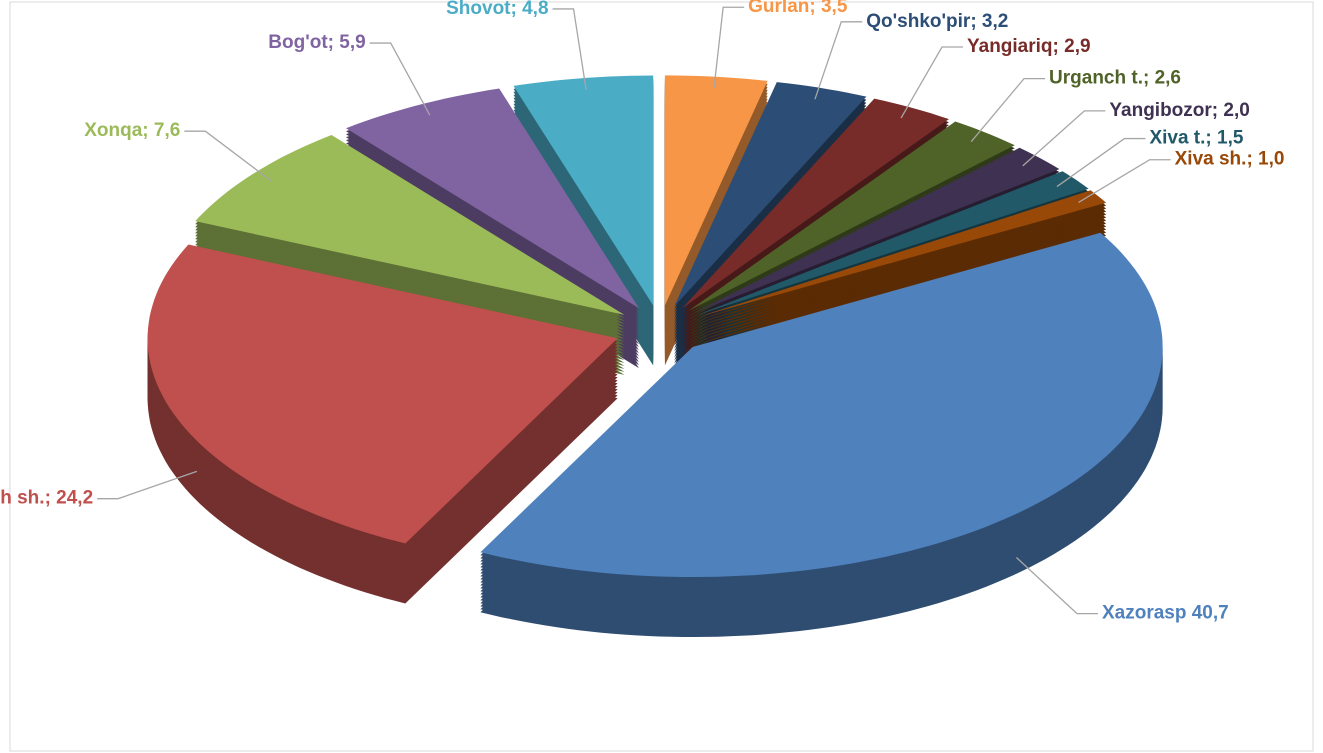 Image resolution: width=1323 pixels, height=753 pixels. I want to click on data-label: Yangibozor; 2,0, so click(1179, 110).